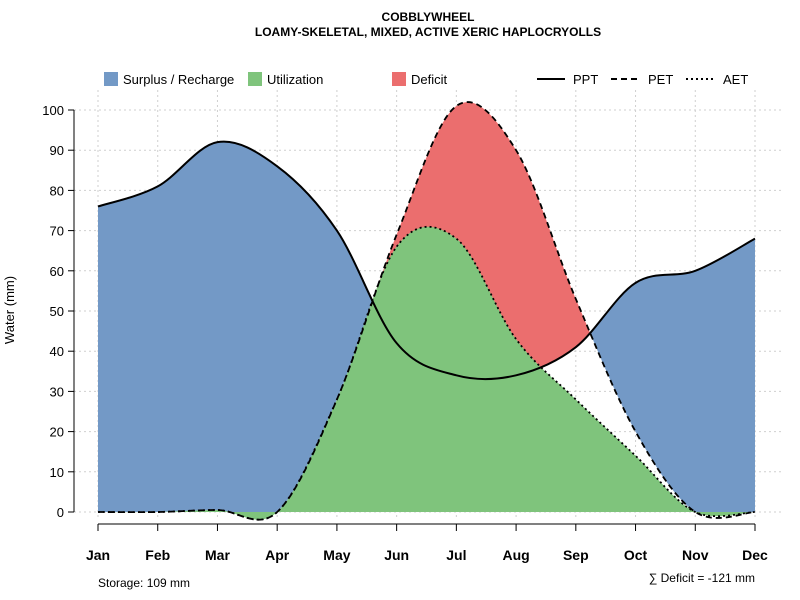  What do you see at coordinates (576, 555) in the screenshot?
I see `x-tick-label: Sep` at bounding box center [576, 555].